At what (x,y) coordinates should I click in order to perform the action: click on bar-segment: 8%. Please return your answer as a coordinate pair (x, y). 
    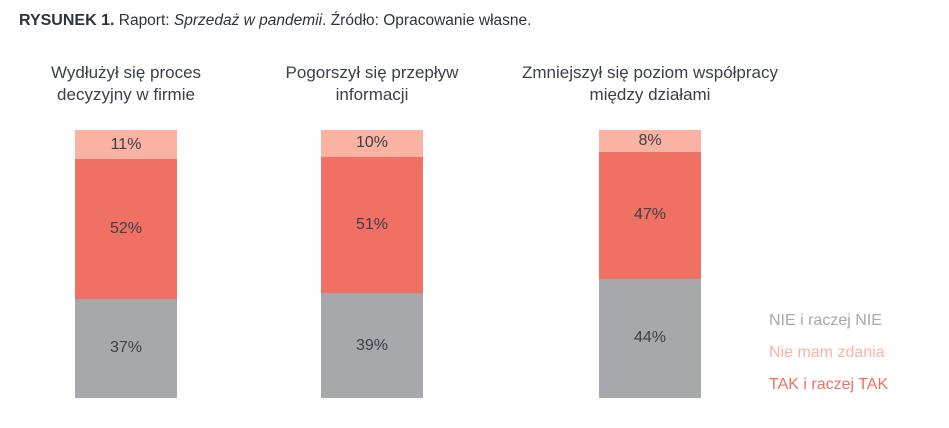
    Looking at the image, I should click on (650, 141).